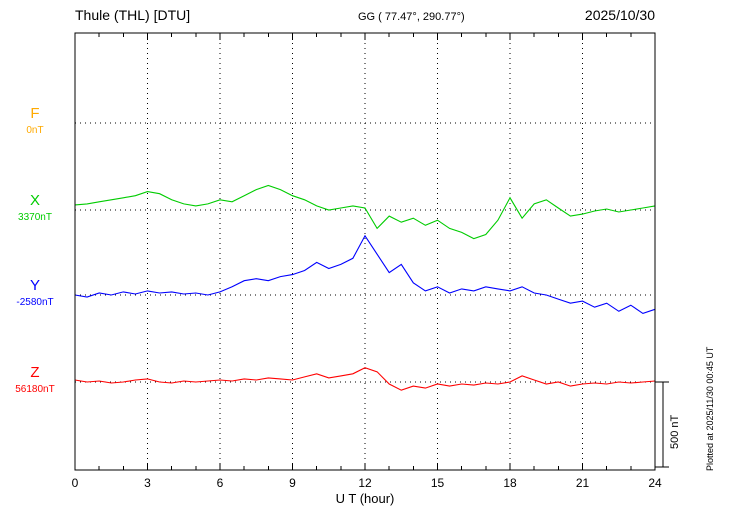 The image size is (730, 520). What do you see at coordinates (75, 483) in the screenshot?
I see `x-tick-label: 0` at bounding box center [75, 483].